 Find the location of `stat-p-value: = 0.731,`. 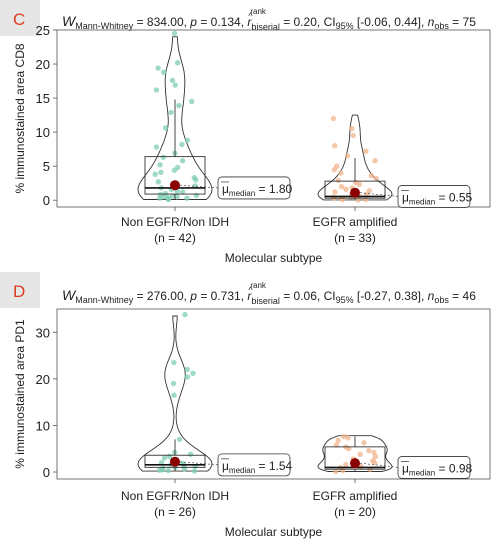

stat-p-value: = 0.731, is located at coordinates (222, 296).